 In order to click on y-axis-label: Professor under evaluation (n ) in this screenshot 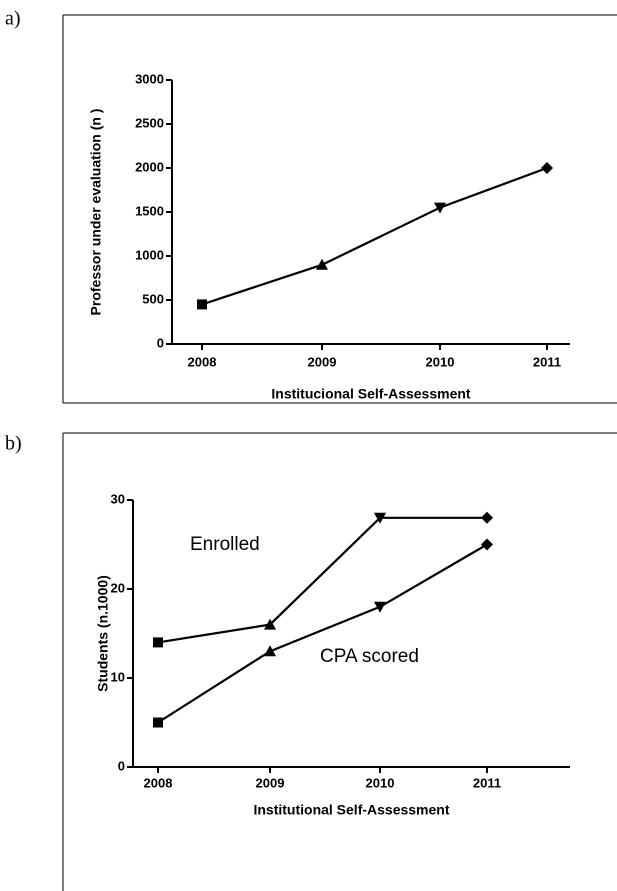, I will do `click(96, 212)`.